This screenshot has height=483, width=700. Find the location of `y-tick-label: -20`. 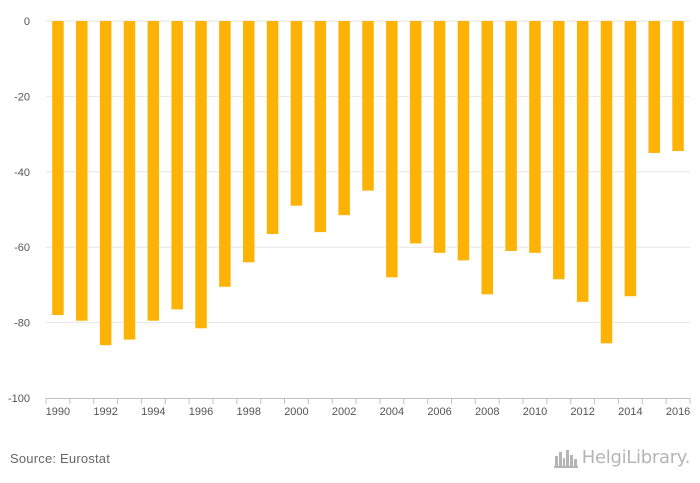

y-tick-label: -20 is located at coordinates (22, 97).